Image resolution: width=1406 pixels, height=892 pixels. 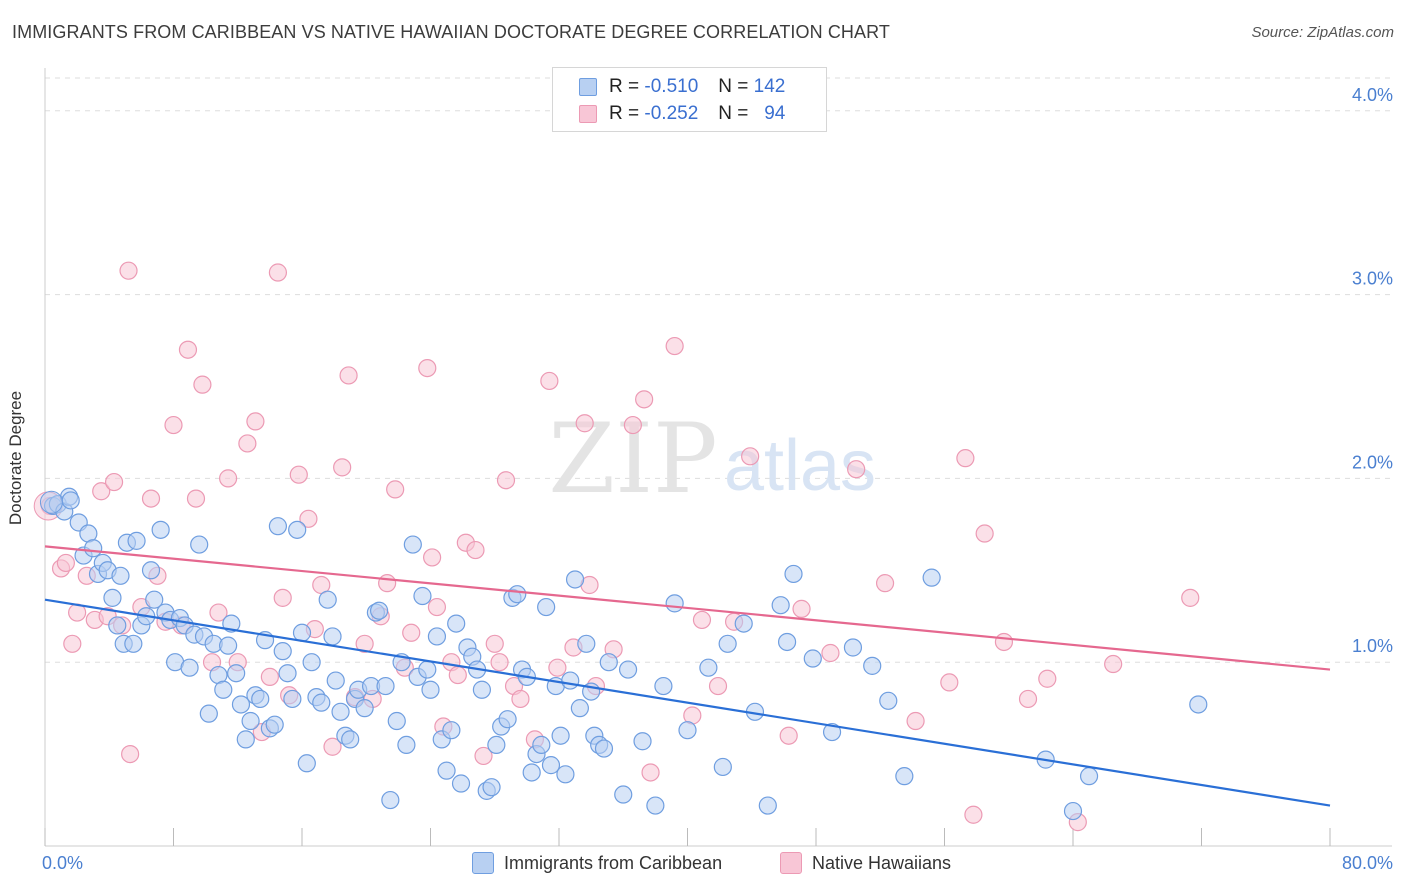 I want to click on legend-row-hawaiians: R = -0.252 N = 94, so click(x=682, y=114).